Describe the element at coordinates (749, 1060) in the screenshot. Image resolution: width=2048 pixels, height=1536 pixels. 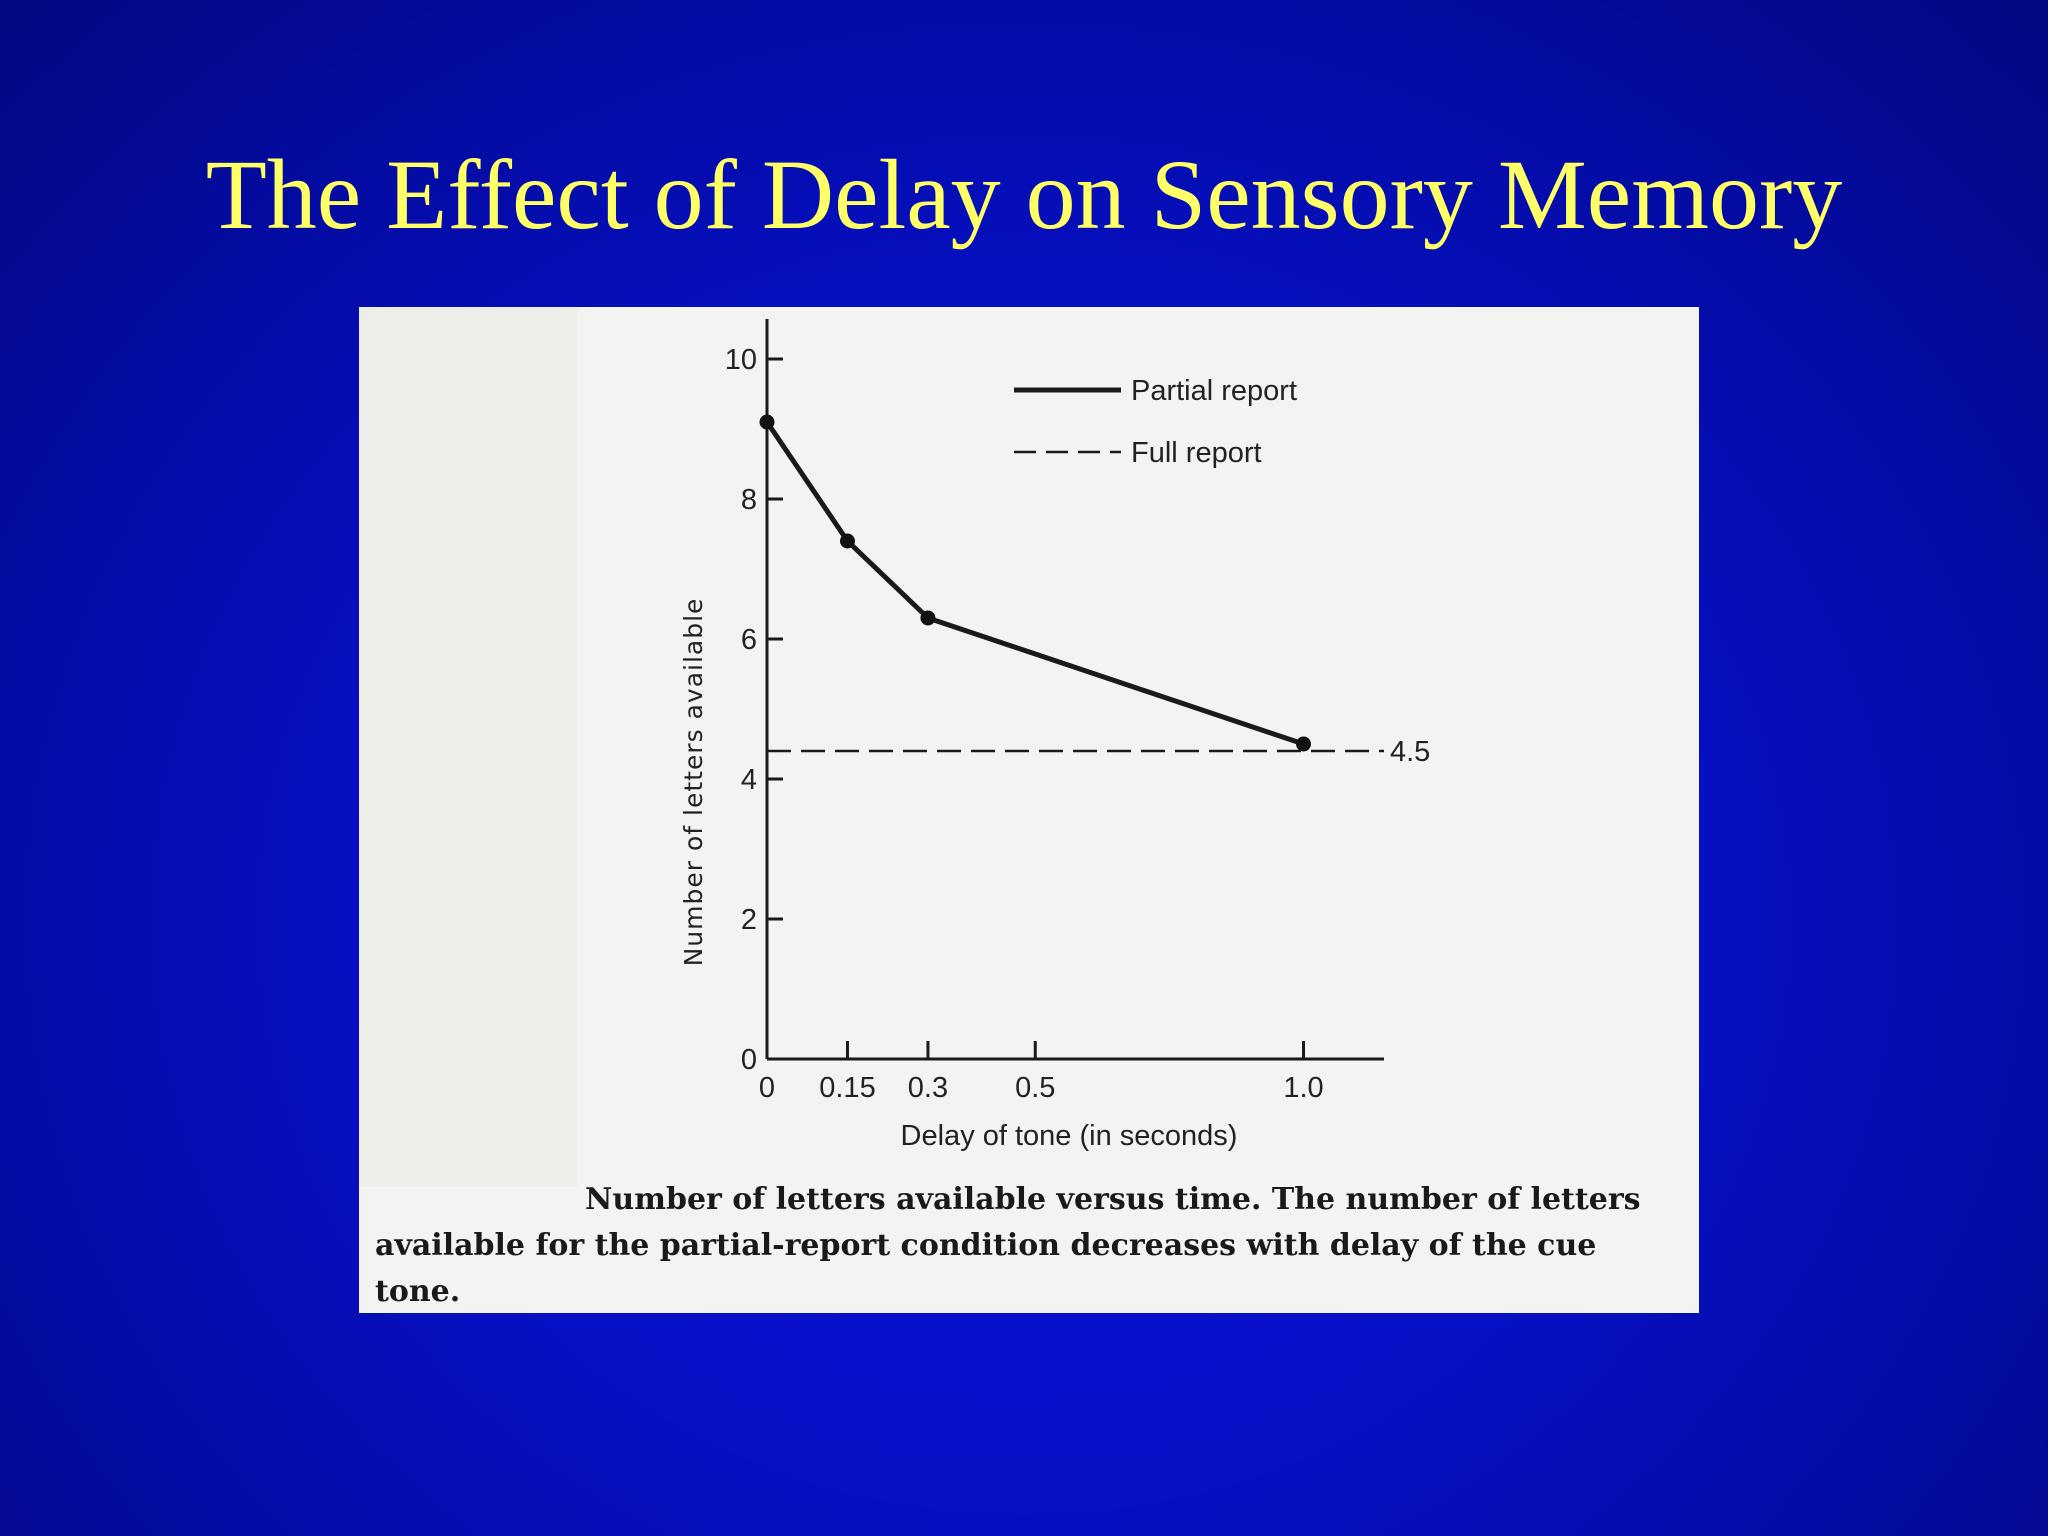
I see `y-tick-label: 0` at that location.